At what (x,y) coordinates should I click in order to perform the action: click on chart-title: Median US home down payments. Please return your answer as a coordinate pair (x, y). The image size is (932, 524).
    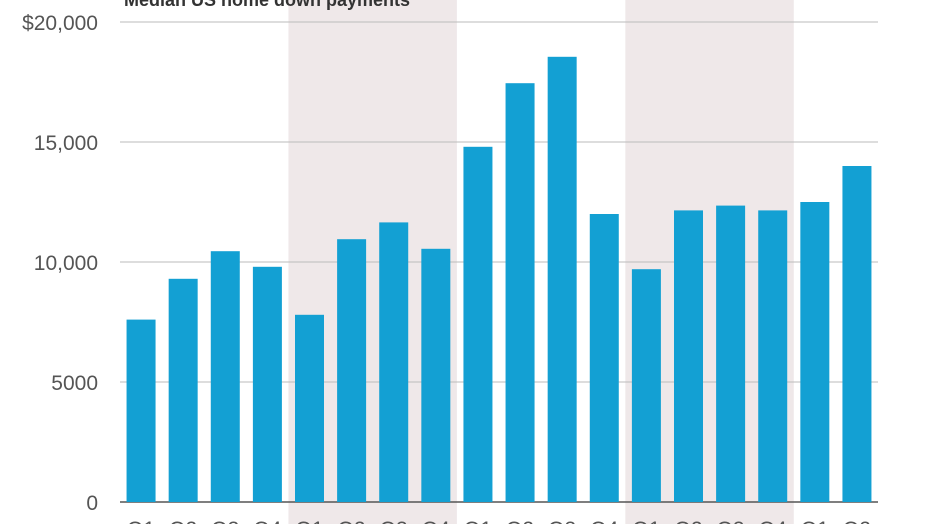
    Looking at the image, I should click on (267, 5).